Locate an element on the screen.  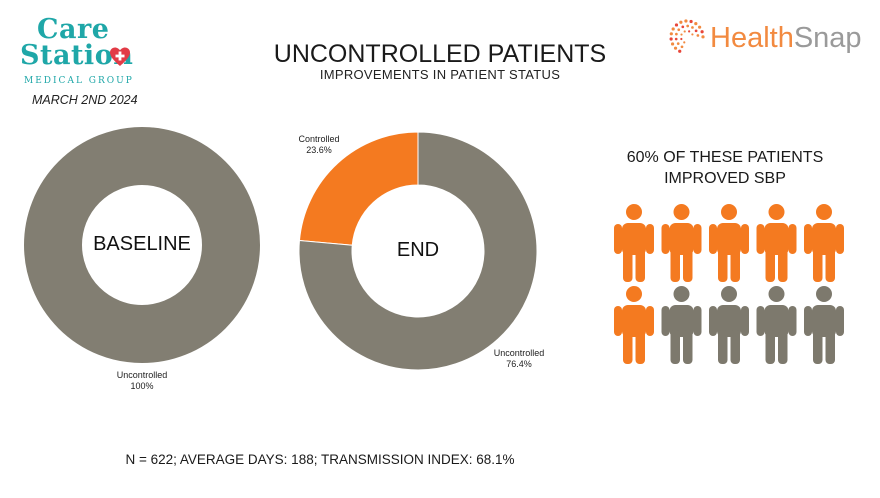
brand-part-snap: Snap is located at coordinates (827, 38).